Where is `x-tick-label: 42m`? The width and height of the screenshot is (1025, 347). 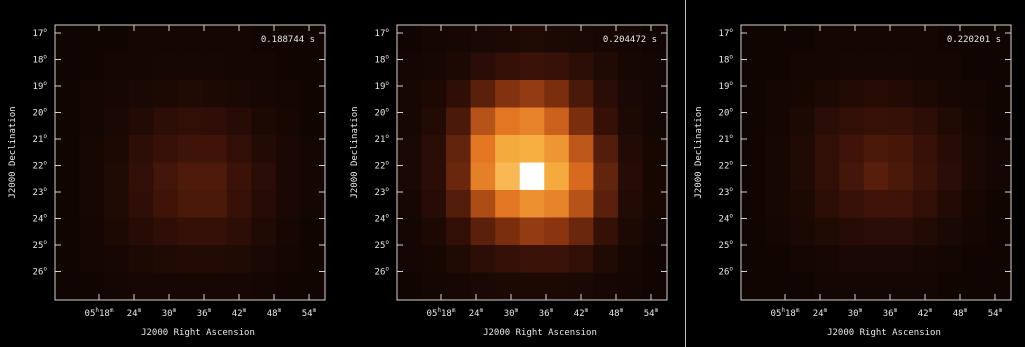
x-tick-label: 42m is located at coordinates (925, 313).